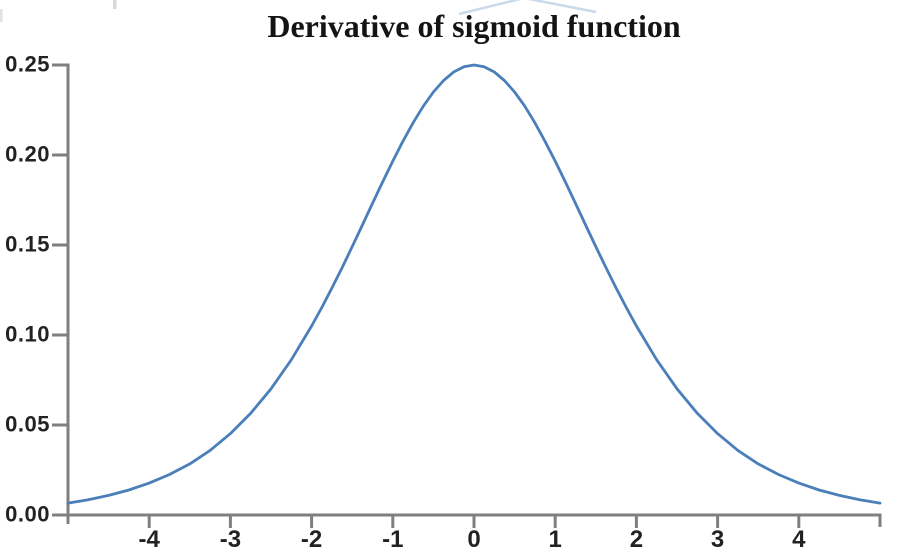  I want to click on x-tick-label: -4, so click(149, 539).